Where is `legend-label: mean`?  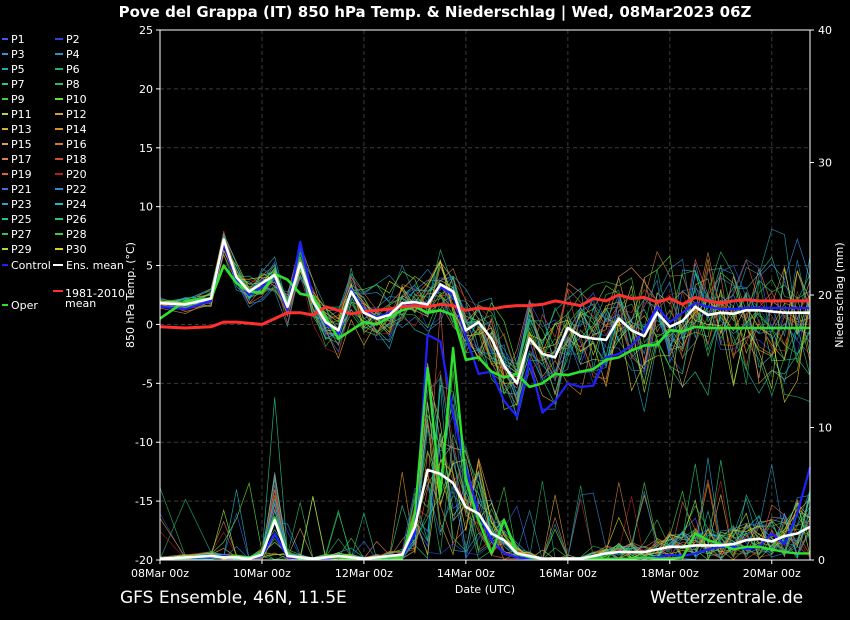
legend-label: mean is located at coordinates (80, 303).